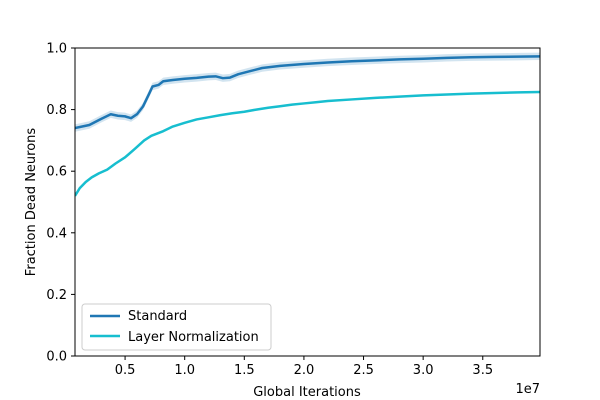  What do you see at coordinates (157, 316) in the screenshot?
I see `legend-label-standard: Standard` at bounding box center [157, 316].